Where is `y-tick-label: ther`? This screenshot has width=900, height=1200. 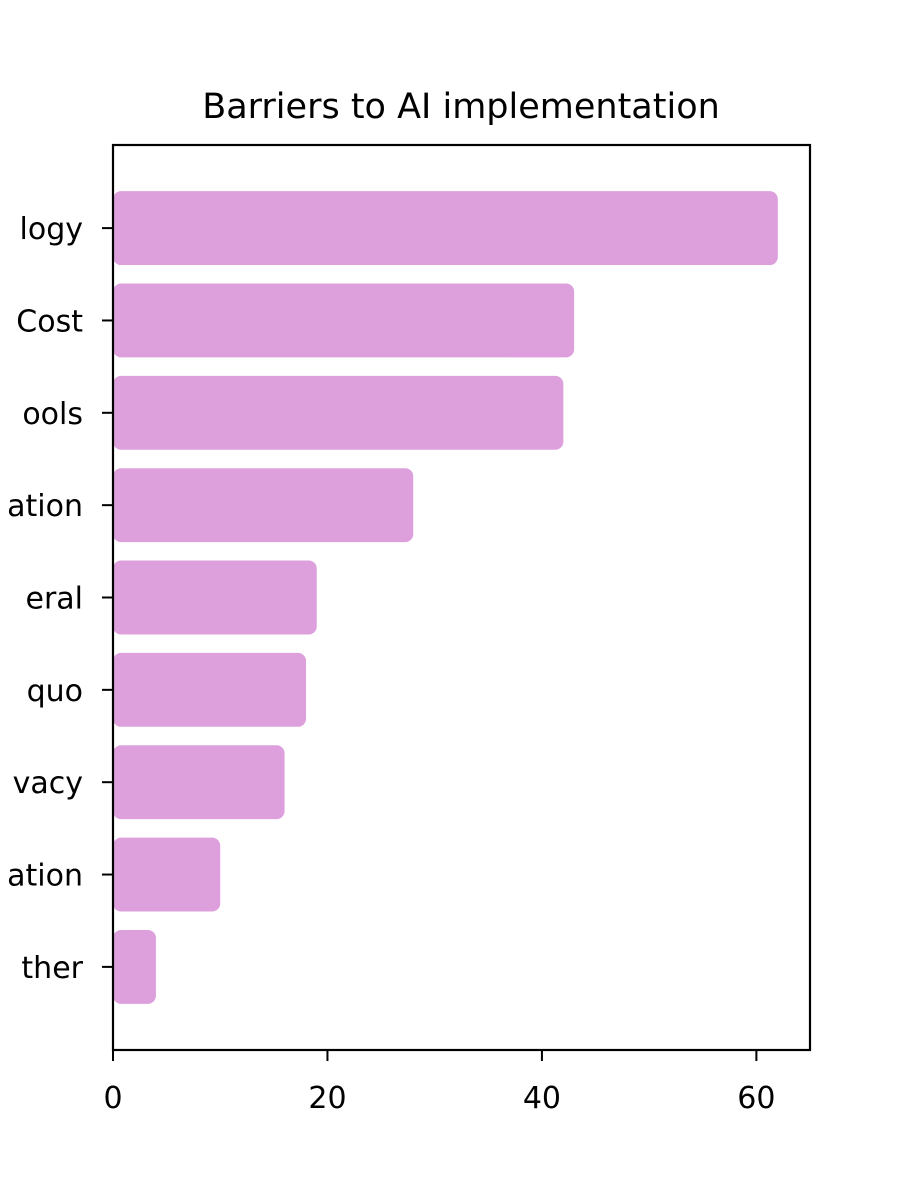
y-tick-label: ther is located at coordinates (52, 968).